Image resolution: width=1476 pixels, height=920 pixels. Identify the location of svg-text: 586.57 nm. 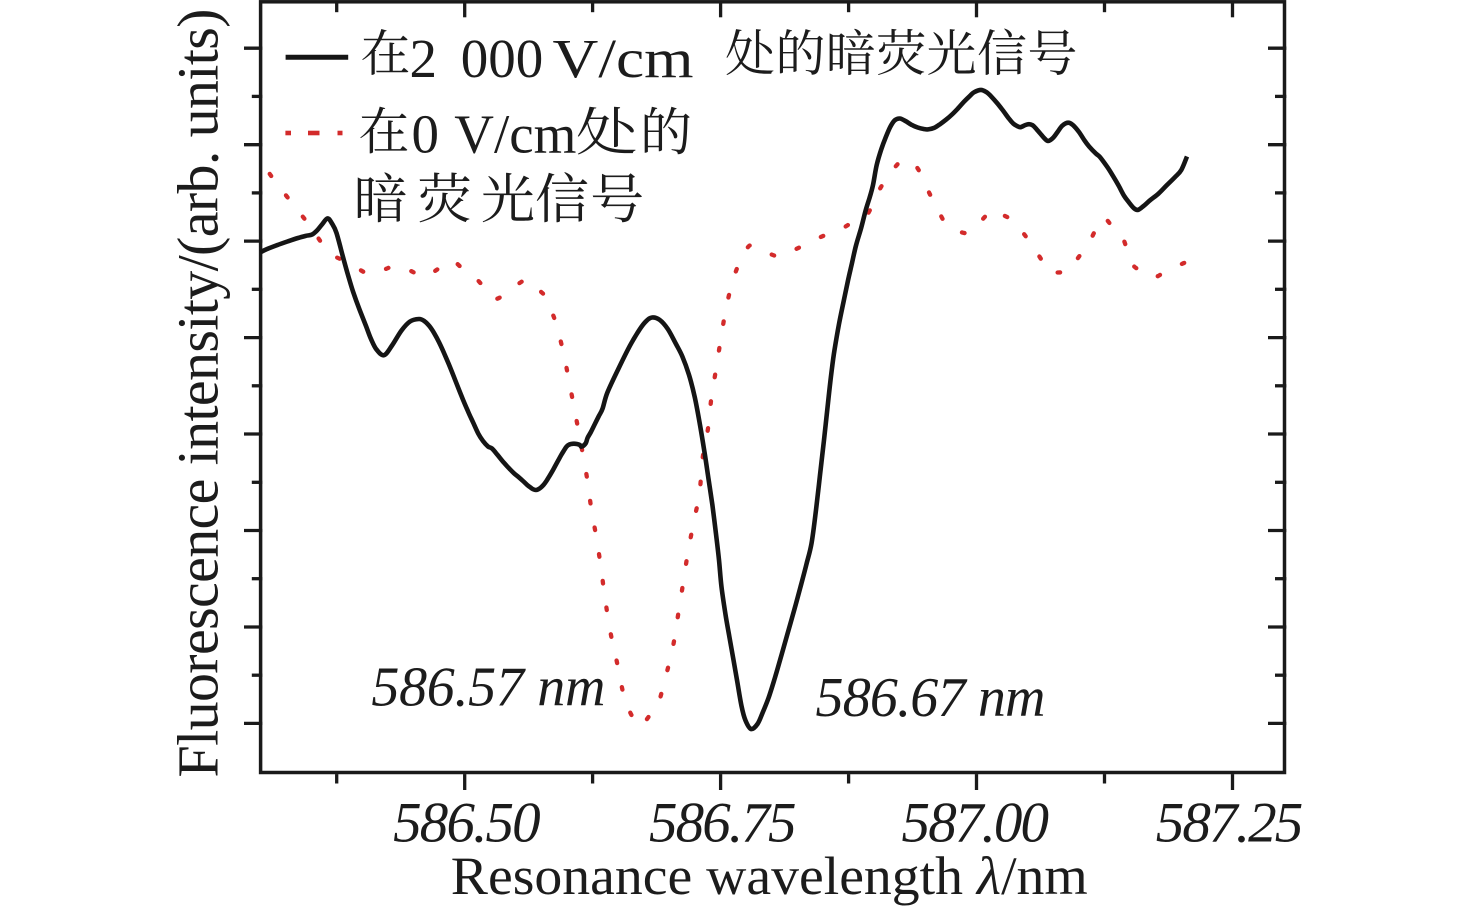
(488, 688).